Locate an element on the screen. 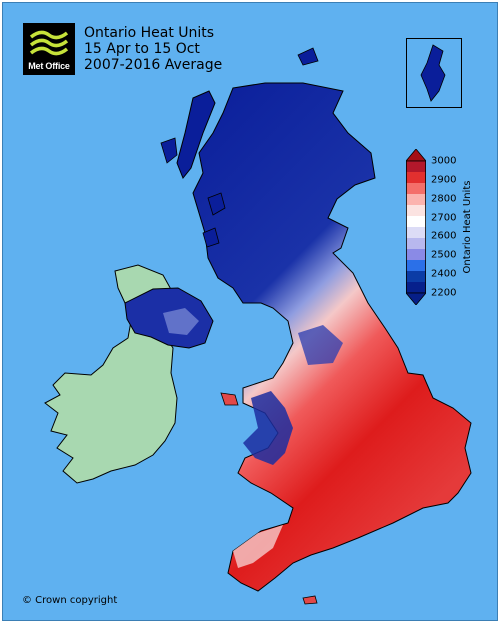  colorbar-tick-label: 2400 is located at coordinates (444, 274).